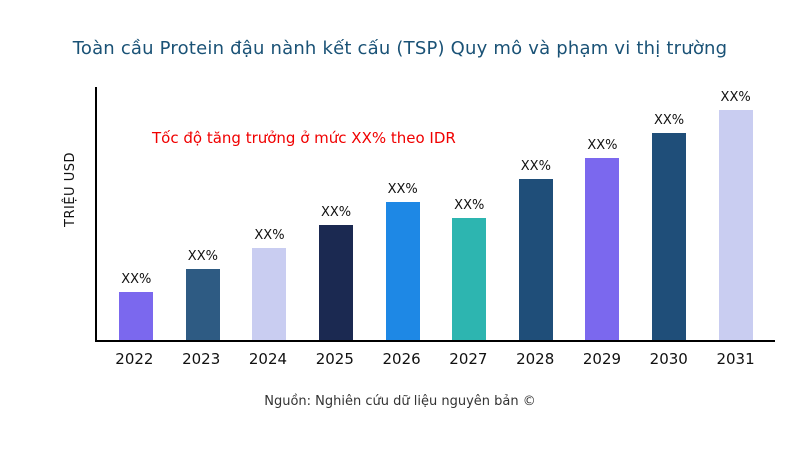 The height and width of the screenshot is (450, 800). What do you see at coordinates (70, 189) in the screenshot?
I see `y-axis-label: TRIỆU USD` at bounding box center [70, 189].